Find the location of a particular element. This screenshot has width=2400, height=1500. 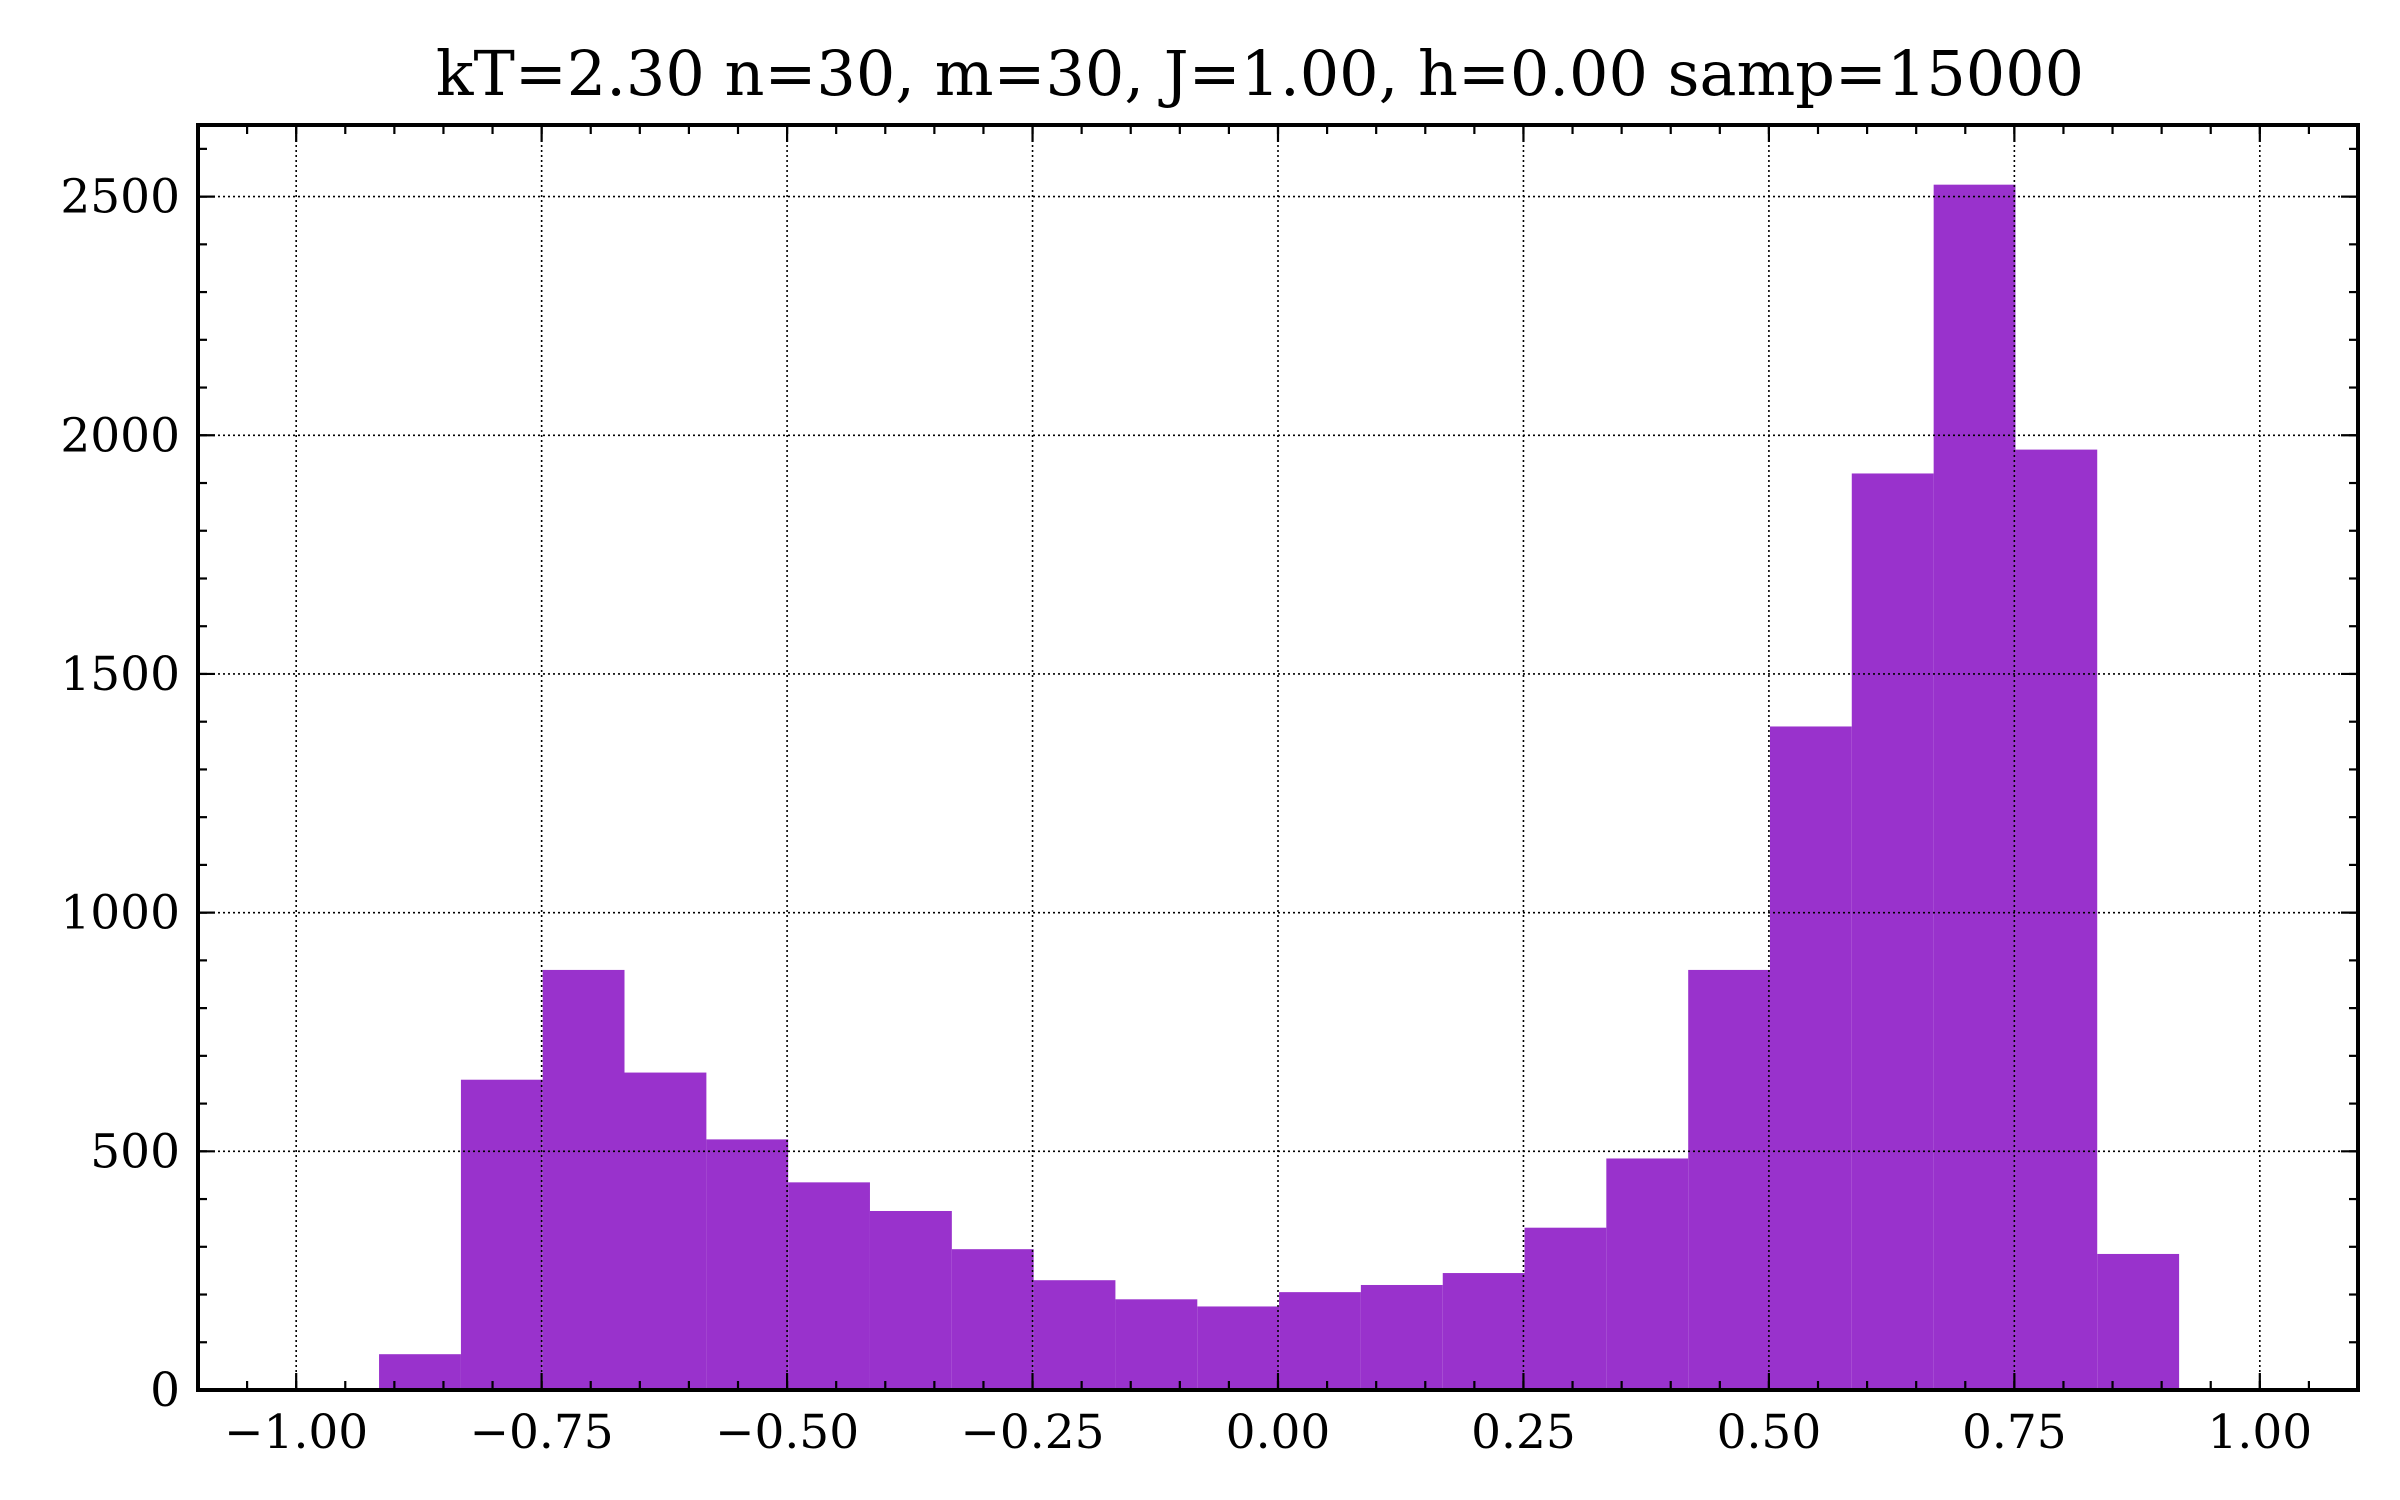

y-tick-label: 1000 is located at coordinates (120, 913).